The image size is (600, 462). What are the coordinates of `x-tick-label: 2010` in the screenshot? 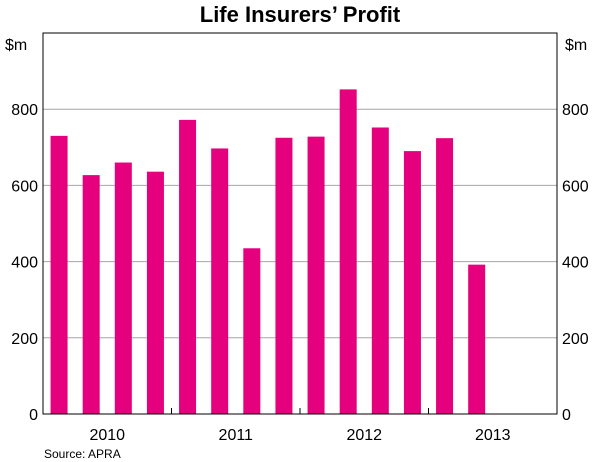 It's located at (107, 435).